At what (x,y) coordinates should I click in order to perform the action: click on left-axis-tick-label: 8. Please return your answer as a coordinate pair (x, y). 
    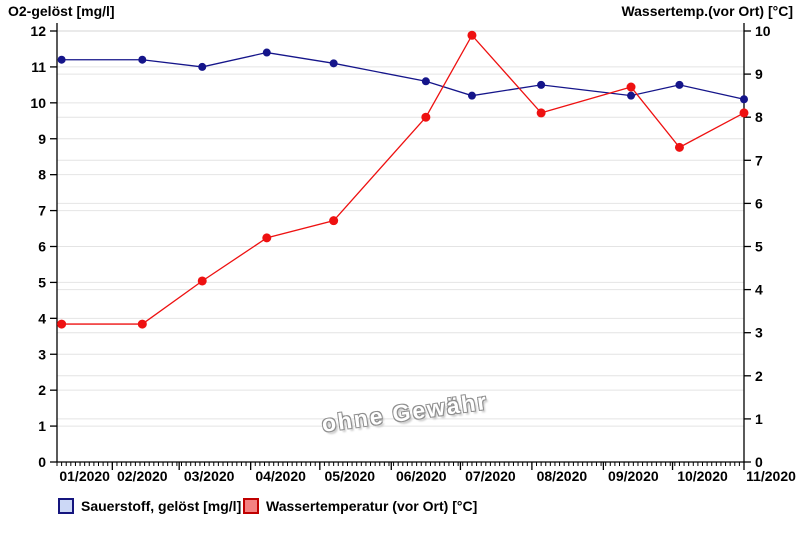
    Looking at the image, I should click on (42, 175).